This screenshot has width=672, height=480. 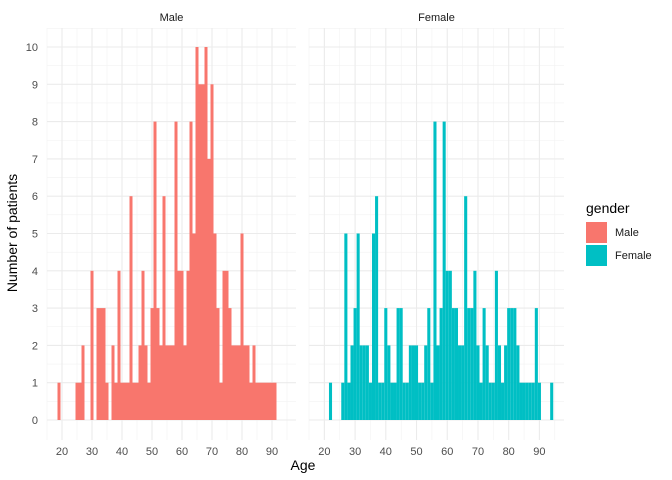 What do you see at coordinates (436, 18) in the screenshot?
I see `panel-strip-label: Female` at bounding box center [436, 18].